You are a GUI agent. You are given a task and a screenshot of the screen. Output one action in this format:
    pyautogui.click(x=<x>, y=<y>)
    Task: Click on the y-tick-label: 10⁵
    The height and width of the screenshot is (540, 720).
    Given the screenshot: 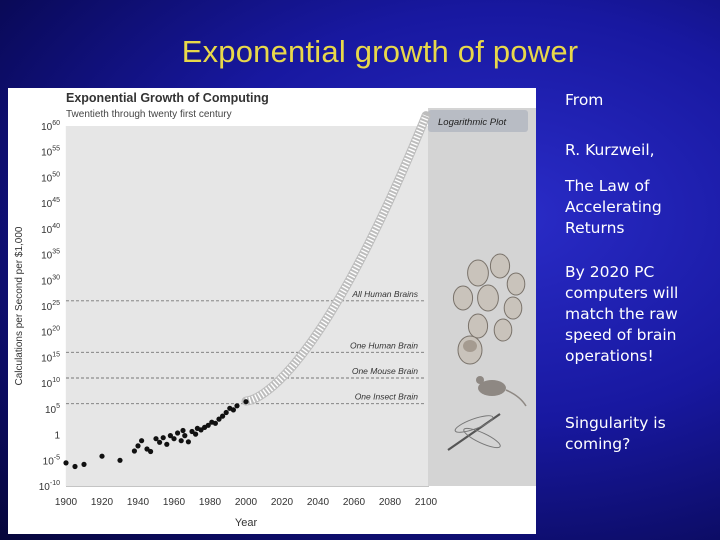 What is the action you would take?
    pyautogui.click(x=52, y=409)
    